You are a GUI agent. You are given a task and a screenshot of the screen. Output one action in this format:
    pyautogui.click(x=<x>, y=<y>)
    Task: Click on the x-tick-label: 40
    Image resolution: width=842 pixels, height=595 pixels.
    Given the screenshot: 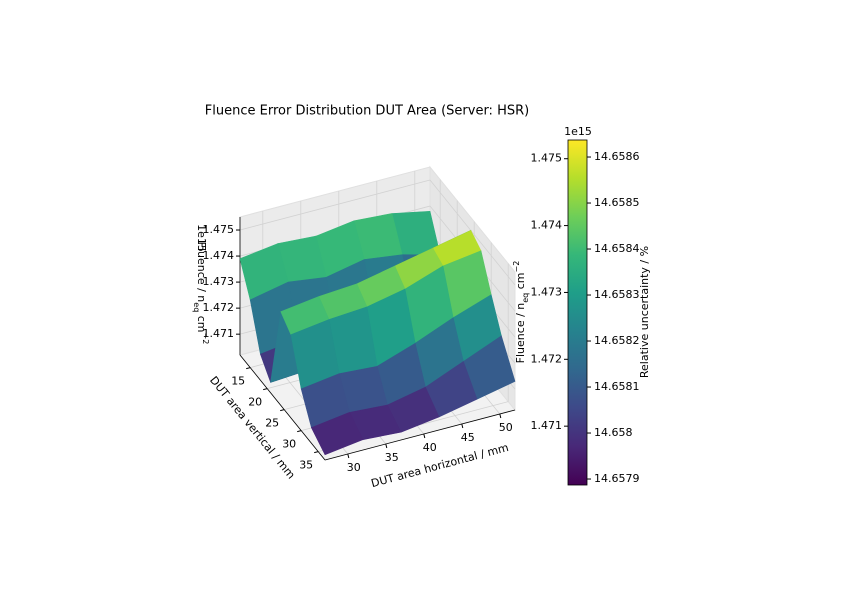 What is the action you would take?
    pyautogui.click(x=430, y=447)
    